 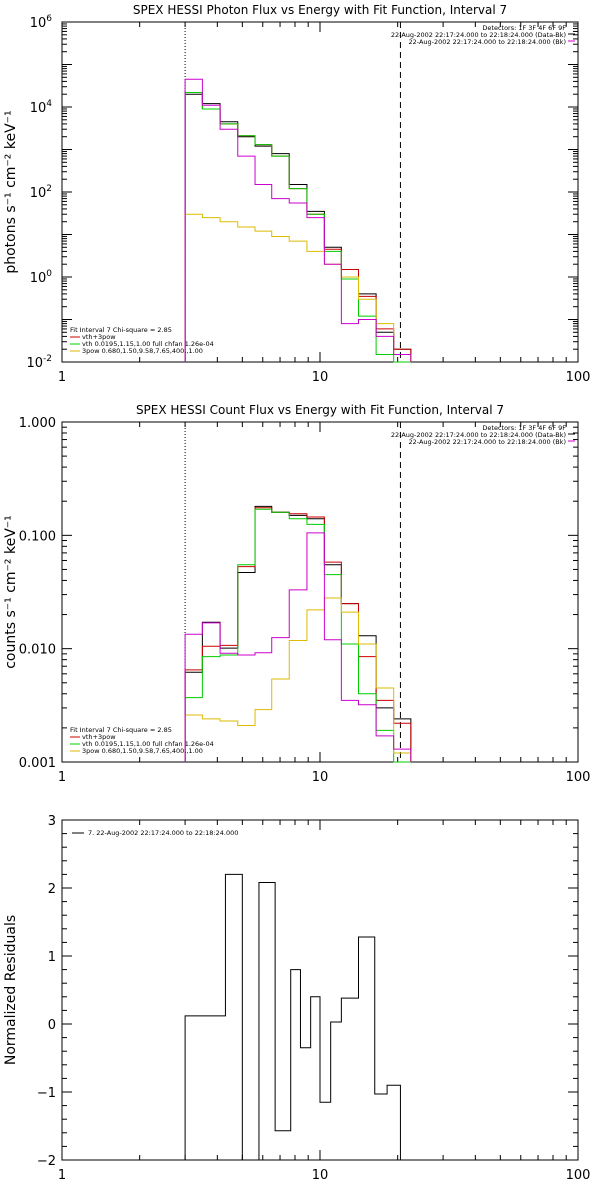 I want to click on y-tick-exp: 0, so click(x=49, y=274).